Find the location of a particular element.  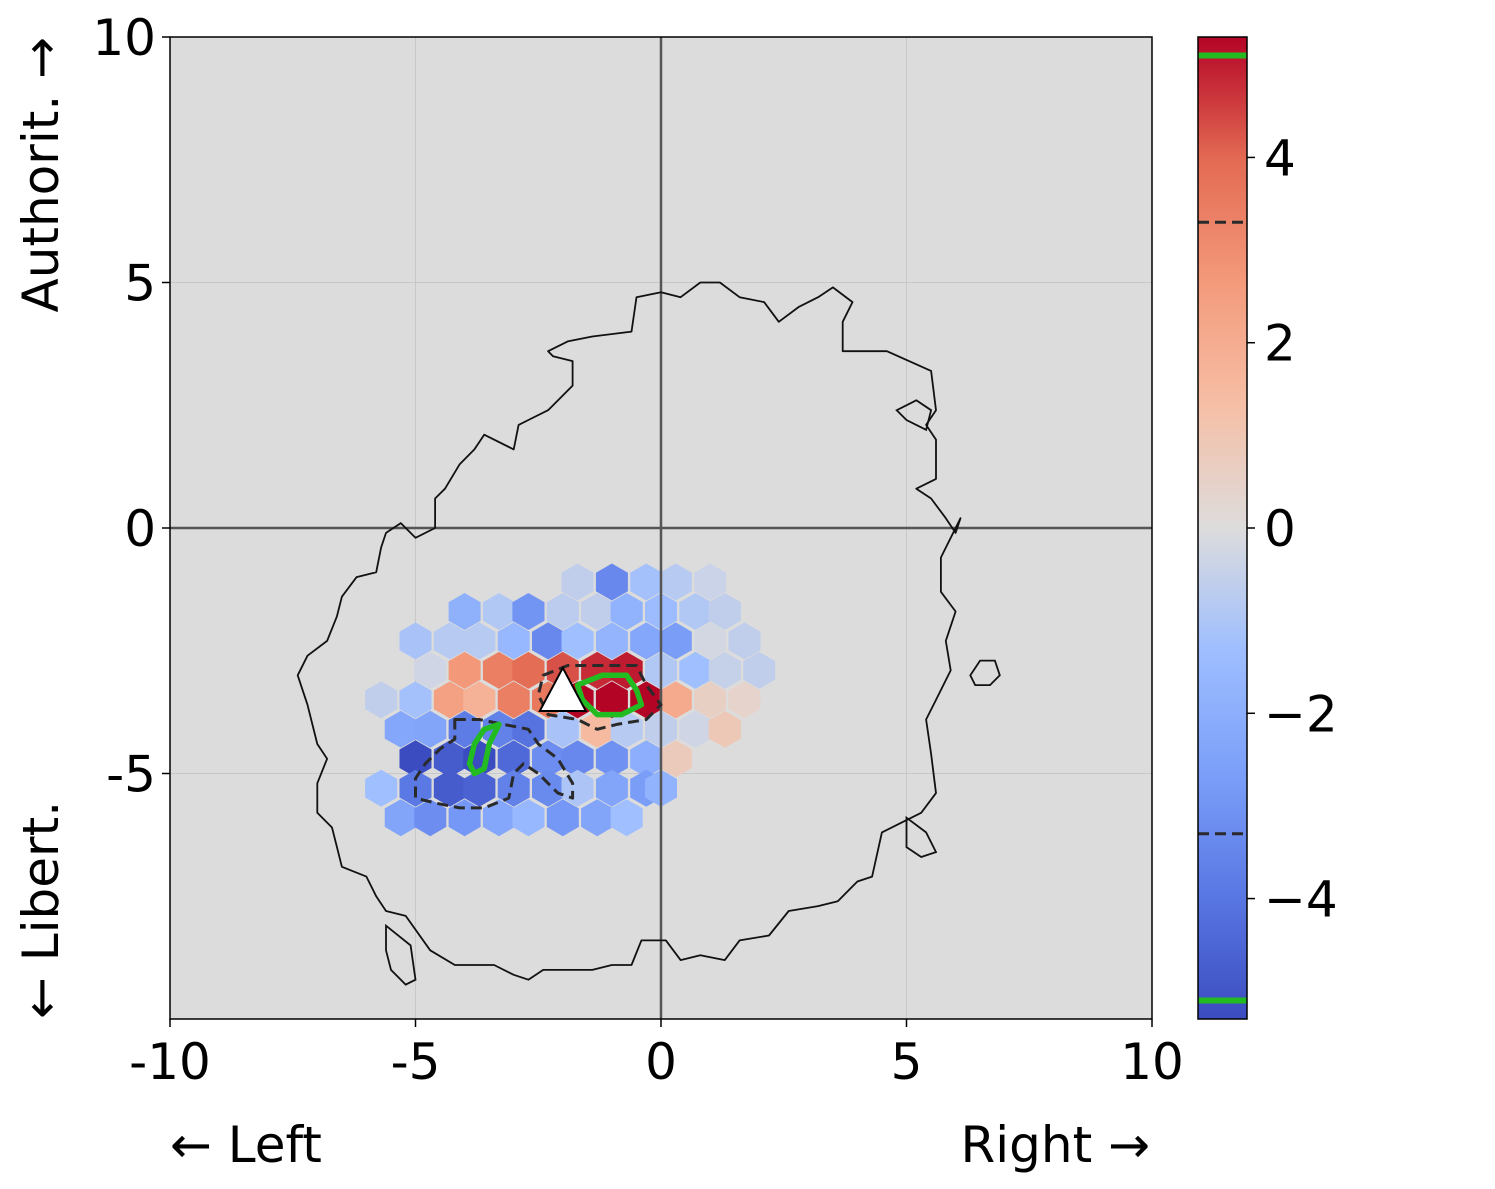

colorbar-gradient is located at coordinates (1222, 528).